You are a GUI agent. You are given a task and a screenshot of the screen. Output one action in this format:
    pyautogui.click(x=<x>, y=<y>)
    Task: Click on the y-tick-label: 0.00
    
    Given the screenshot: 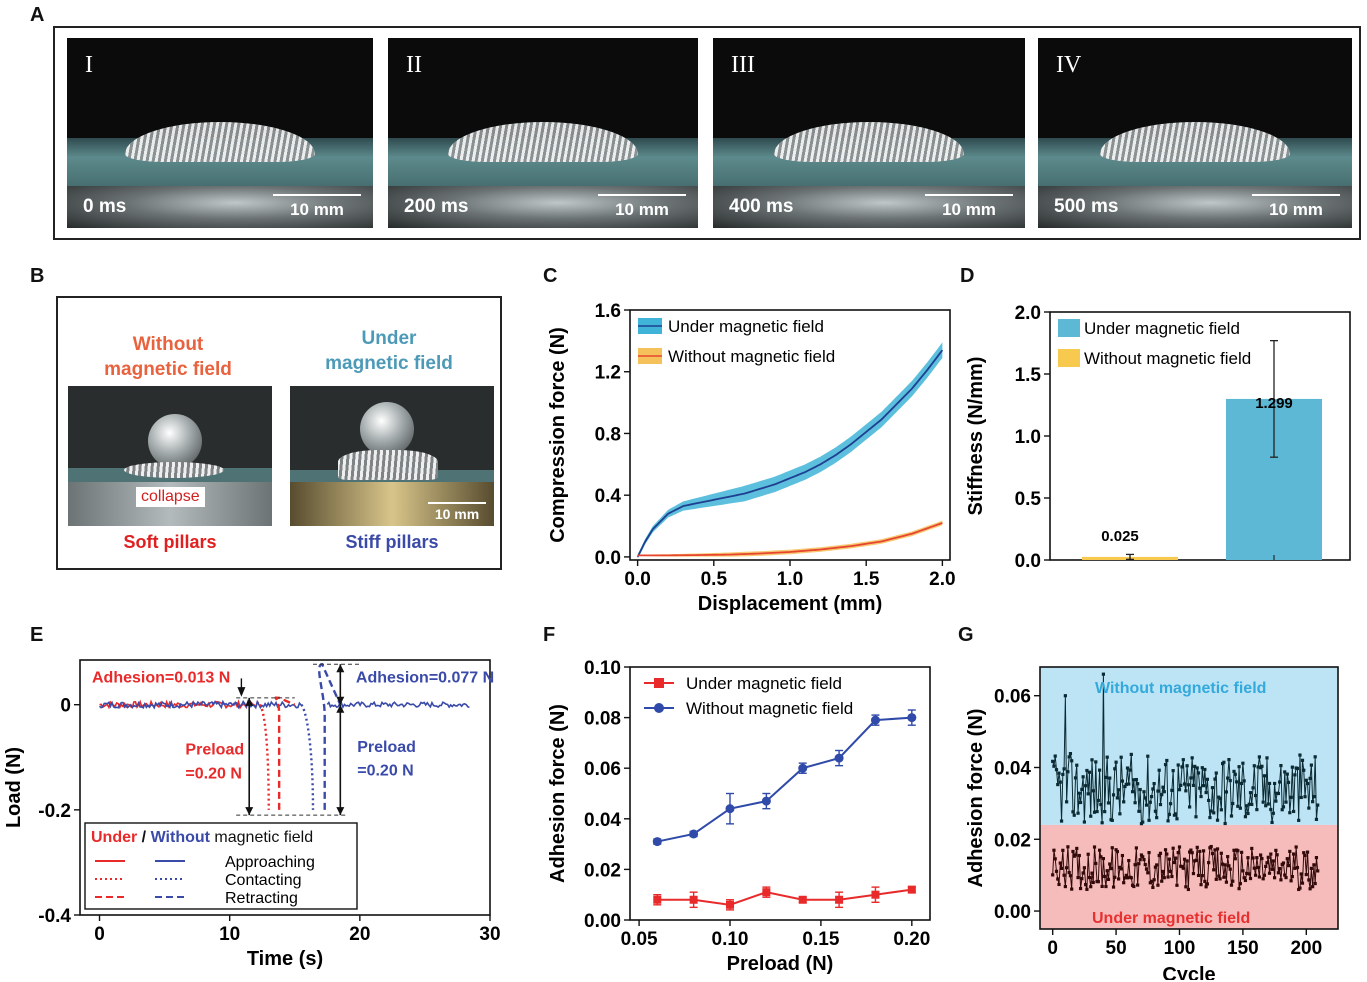 What is the action you would take?
    pyautogui.click(x=1012, y=912)
    